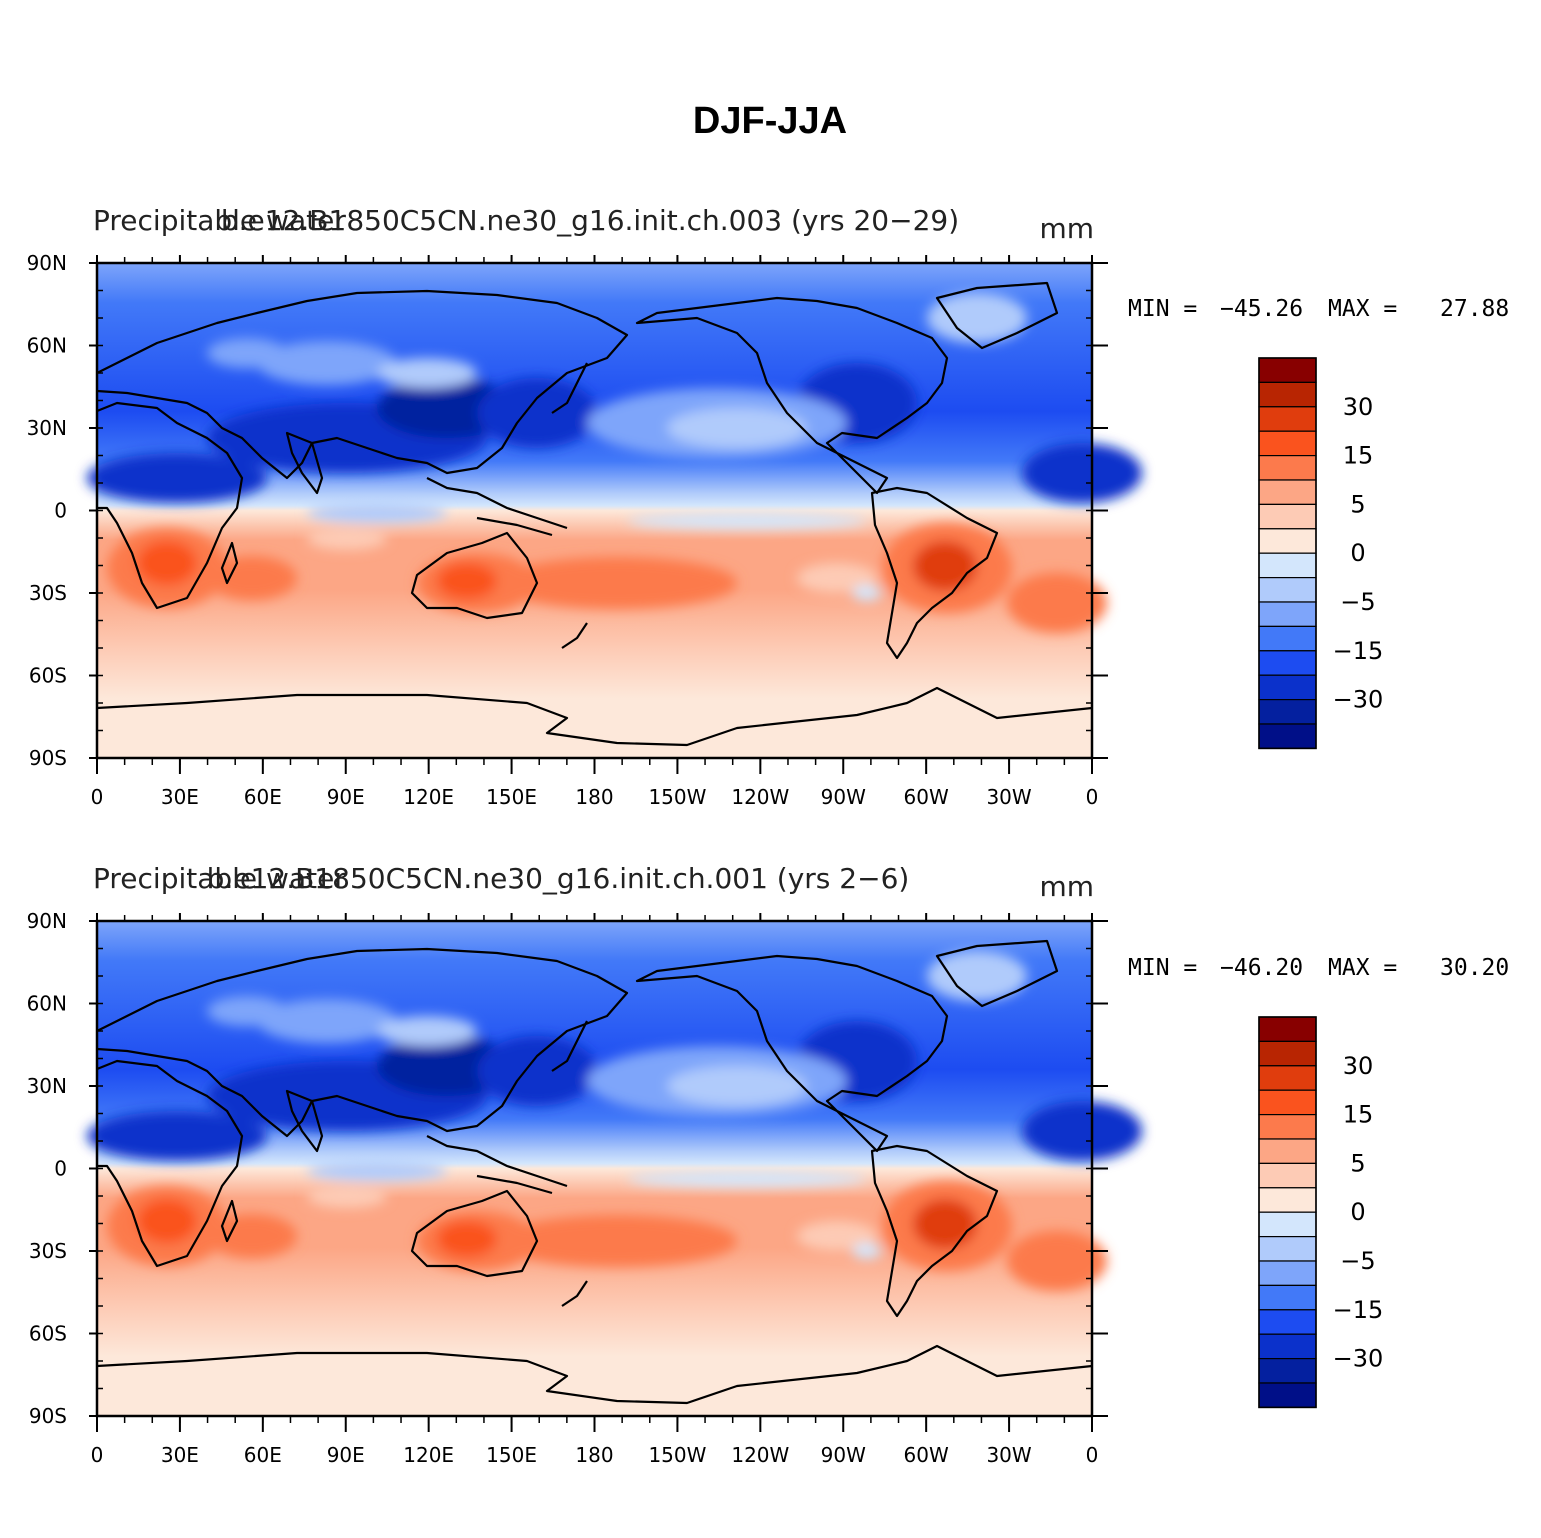  I want to click on stats-label-top: MIN = −45.26 MAX = 27.88, so click(1318, 309).